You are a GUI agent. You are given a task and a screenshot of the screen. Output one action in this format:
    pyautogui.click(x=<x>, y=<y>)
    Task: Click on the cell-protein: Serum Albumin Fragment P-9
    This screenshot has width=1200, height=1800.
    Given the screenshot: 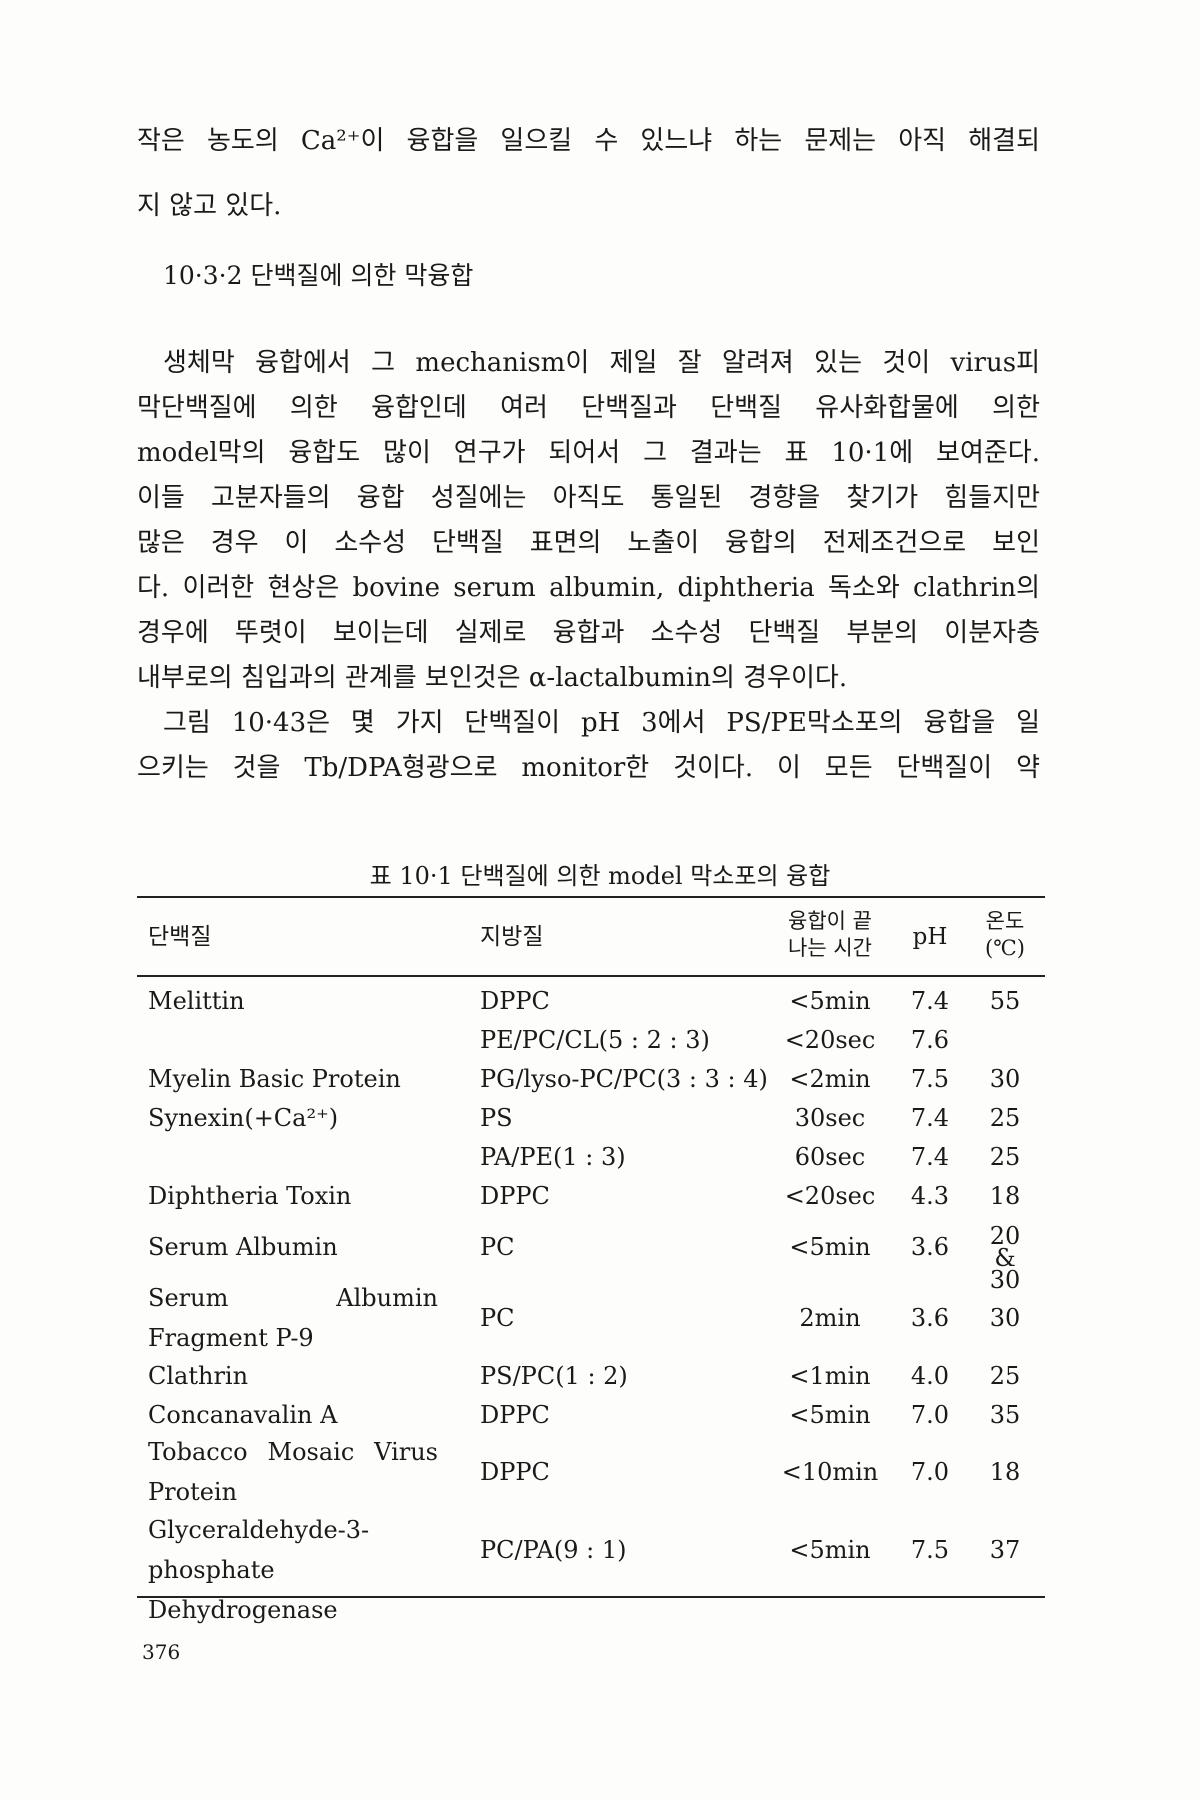 What is the action you would take?
    pyautogui.click(x=293, y=1318)
    